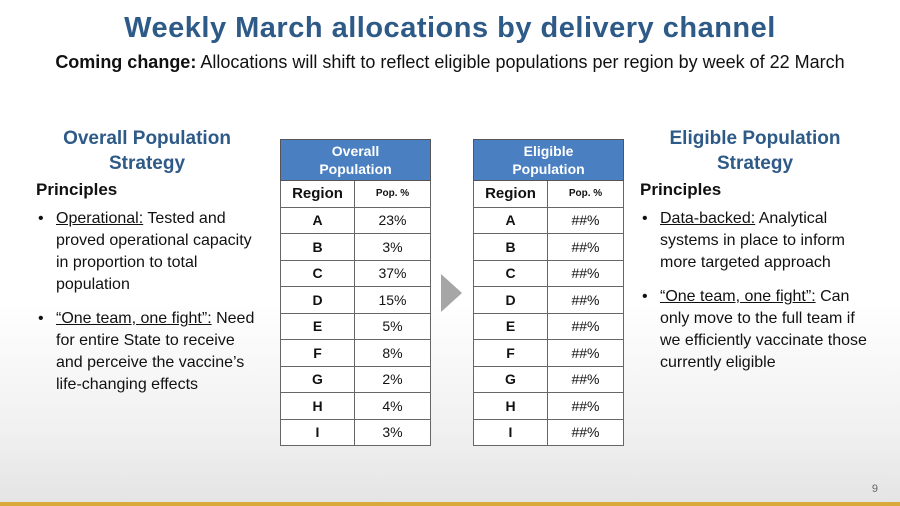  I want to click on eligible-header-line1: Eligible, so click(548, 151).